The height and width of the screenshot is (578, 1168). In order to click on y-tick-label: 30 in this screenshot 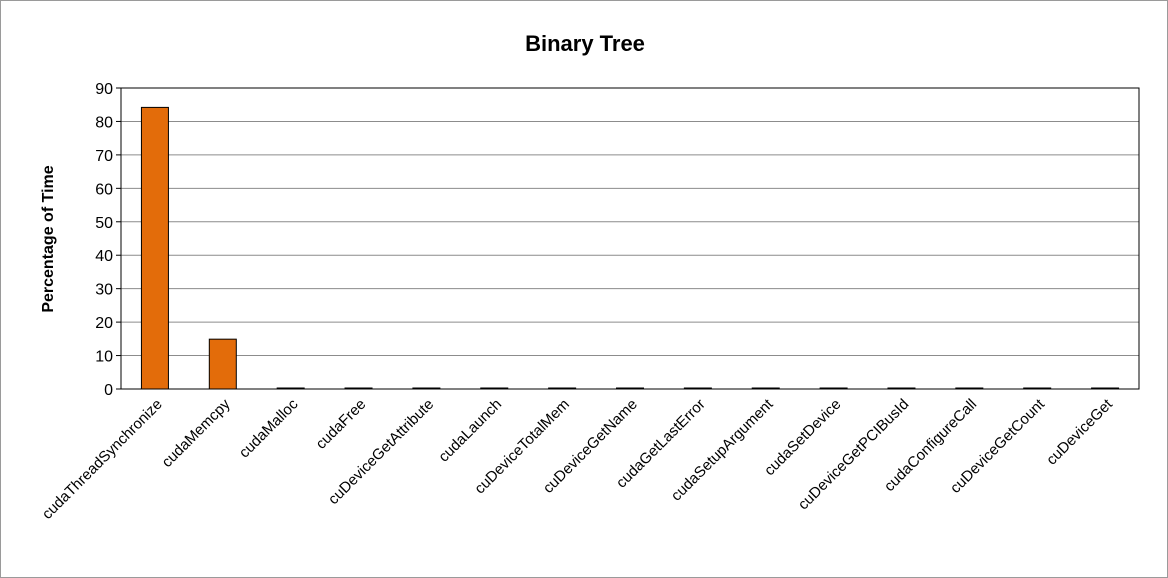, I will do `click(104, 290)`.